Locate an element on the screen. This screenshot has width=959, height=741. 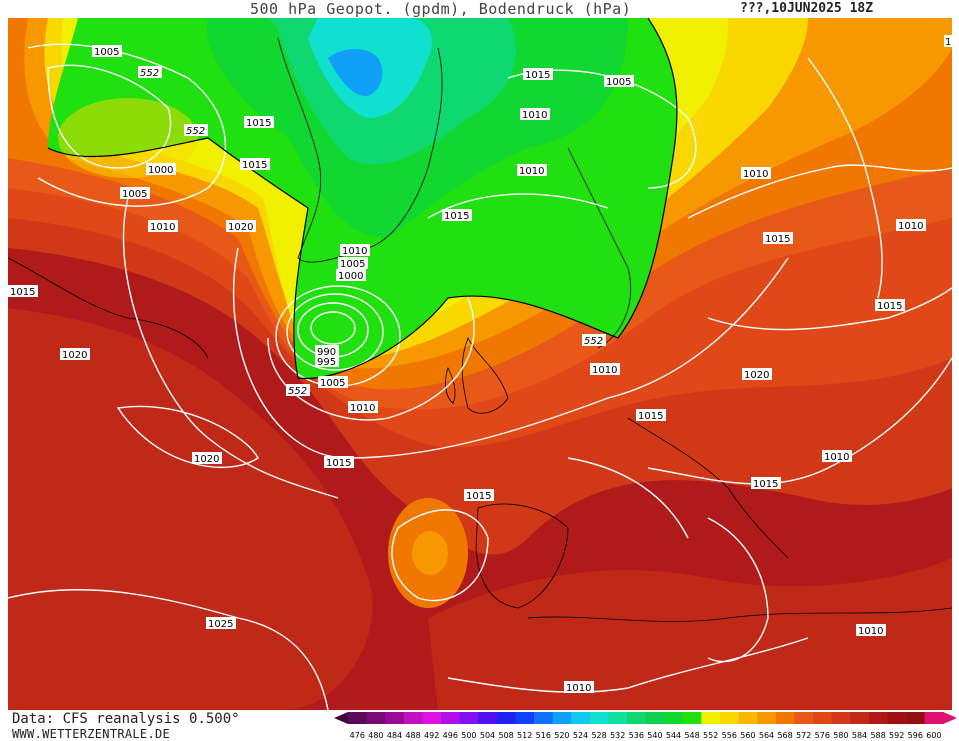
legend-tick-label: 556 is located at coordinates (729, 735).